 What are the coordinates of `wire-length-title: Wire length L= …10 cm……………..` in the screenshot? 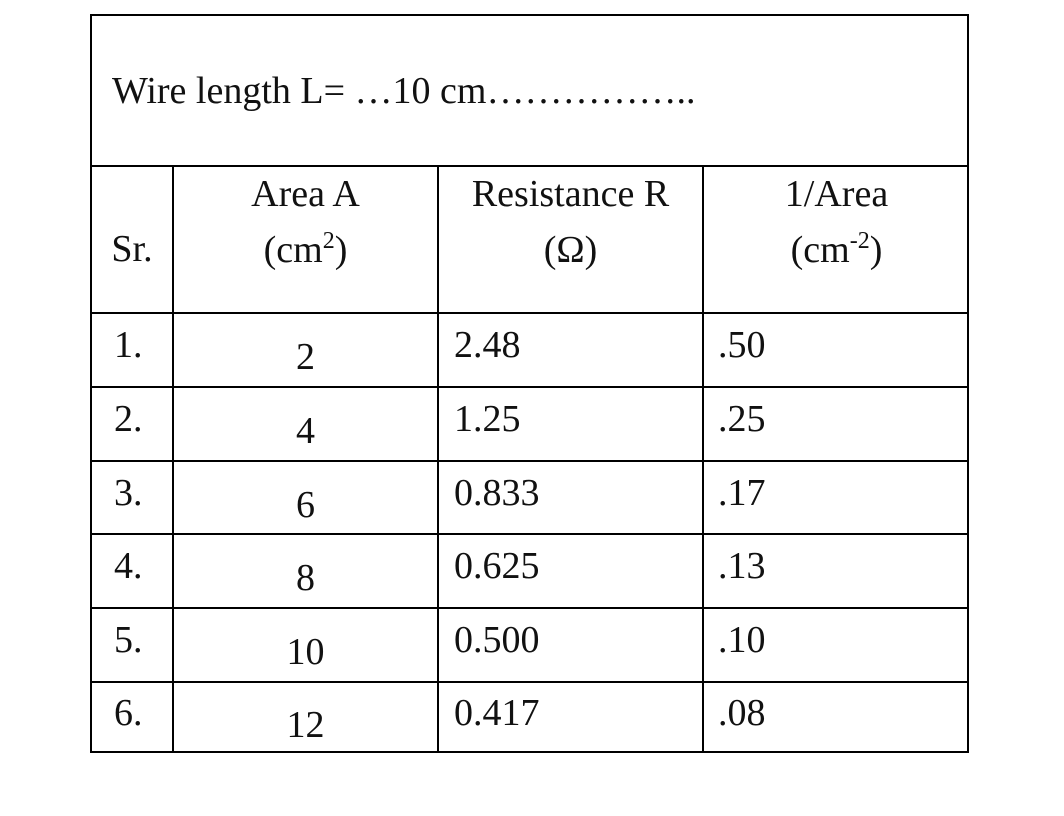 It's located at (404, 91).